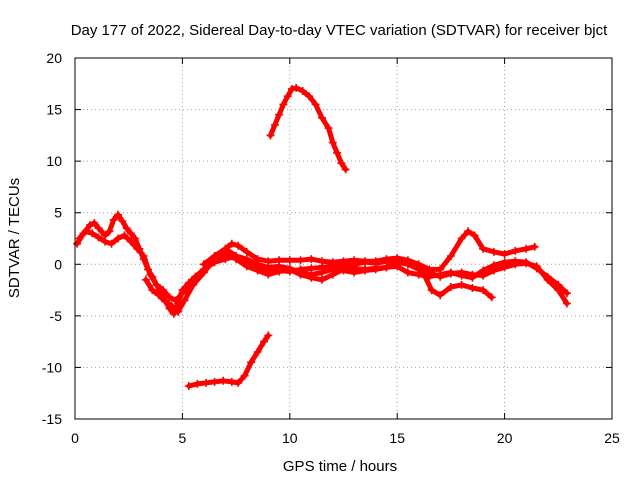 The width and height of the screenshot is (640, 480). What do you see at coordinates (397, 438) in the screenshot?
I see `x-tick-label: 15` at bounding box center [397, 438].